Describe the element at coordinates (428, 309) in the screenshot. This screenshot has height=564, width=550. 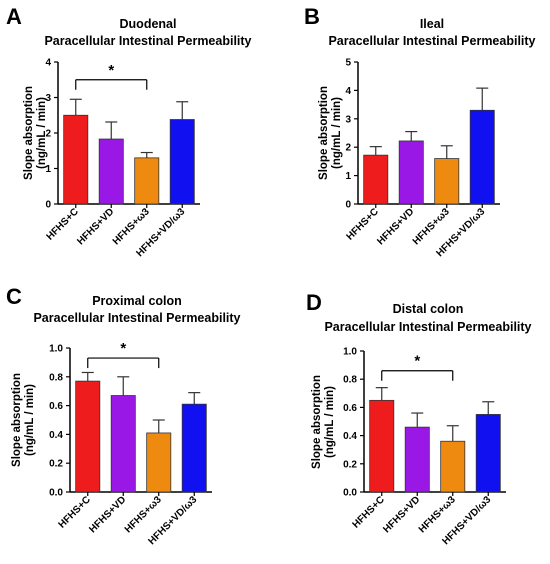
I see `chart-title: Distal colon` at that location.